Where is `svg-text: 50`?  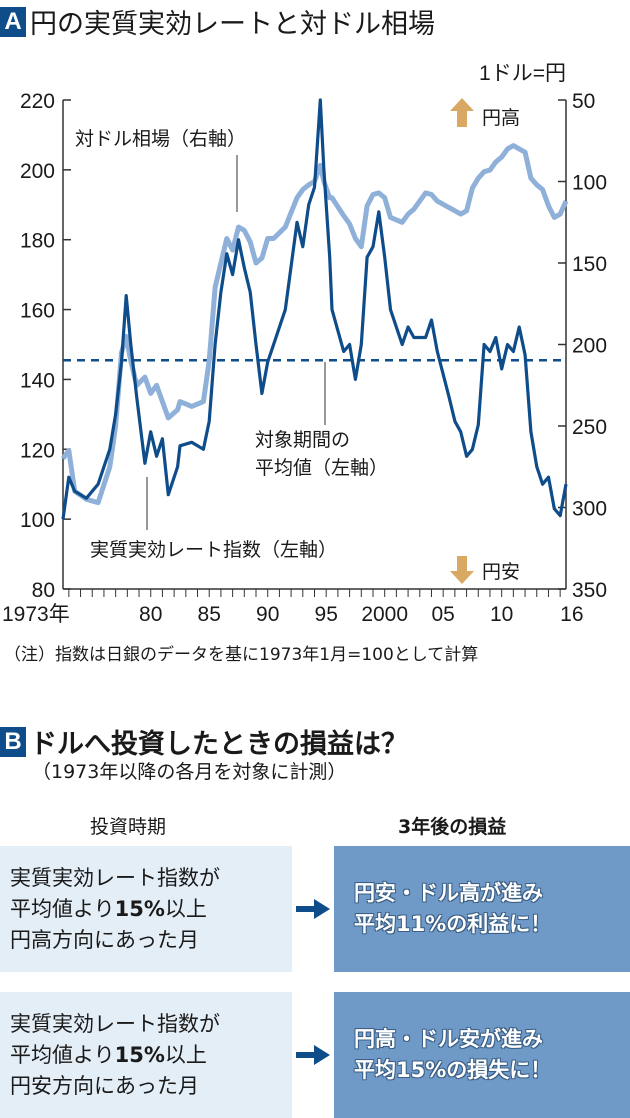 svg-text: 50 is located at coordinates (583, 101).